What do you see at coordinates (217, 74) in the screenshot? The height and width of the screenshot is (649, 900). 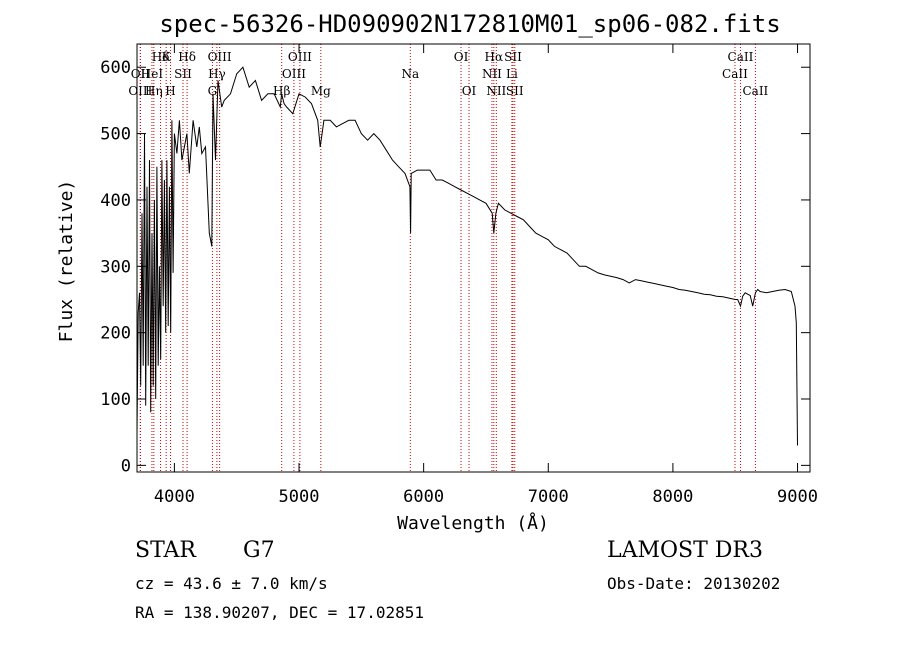 I see `line-label-10: Hγ` at bounding box center [217, 74].